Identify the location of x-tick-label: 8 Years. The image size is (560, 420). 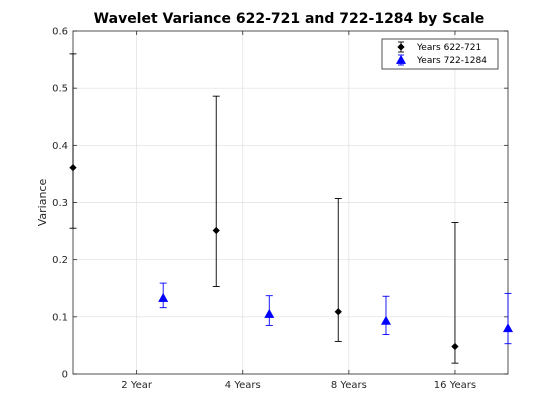
(349, 385).